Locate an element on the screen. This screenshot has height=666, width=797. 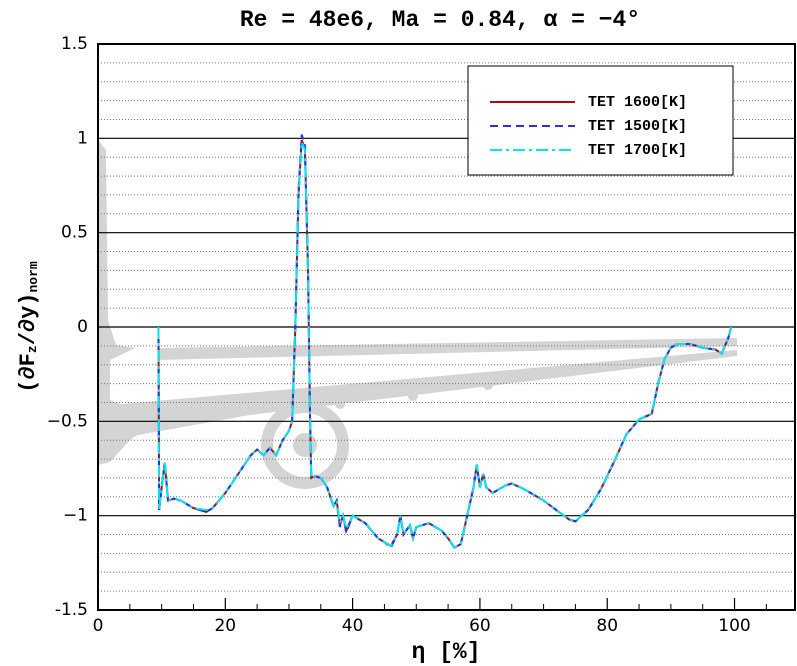
chart-title: Re = 48e6, Ma = 0.84, α = −4° is located at coordinates (440, 20).